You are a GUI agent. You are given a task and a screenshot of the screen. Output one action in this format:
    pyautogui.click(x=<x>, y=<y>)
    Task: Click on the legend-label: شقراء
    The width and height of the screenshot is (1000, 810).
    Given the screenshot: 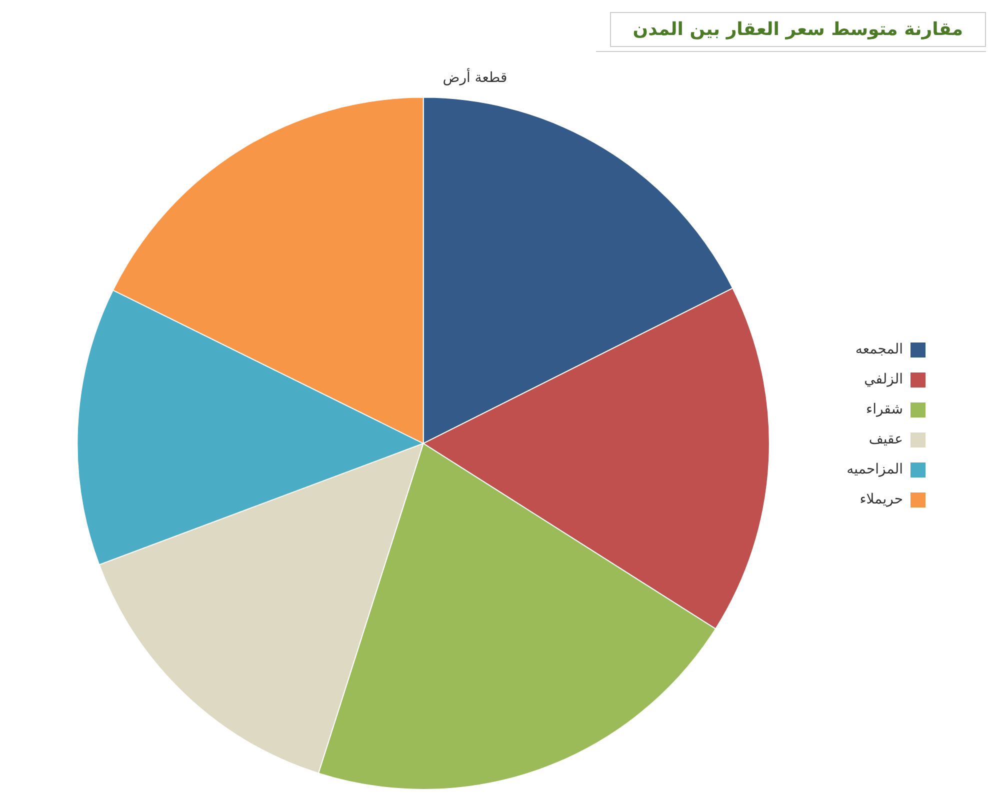 What is the action you would take?
    pyautogui.click(x=884, y=410)
    